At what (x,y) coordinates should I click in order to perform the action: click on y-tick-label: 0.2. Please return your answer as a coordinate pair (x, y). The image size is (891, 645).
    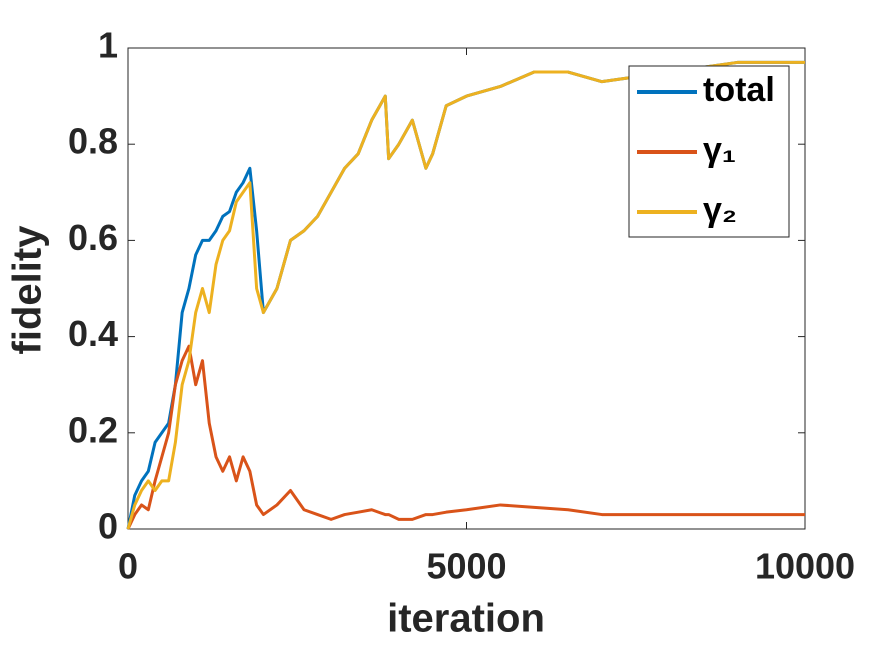
    Looking at the image, I should click on (93, 429).